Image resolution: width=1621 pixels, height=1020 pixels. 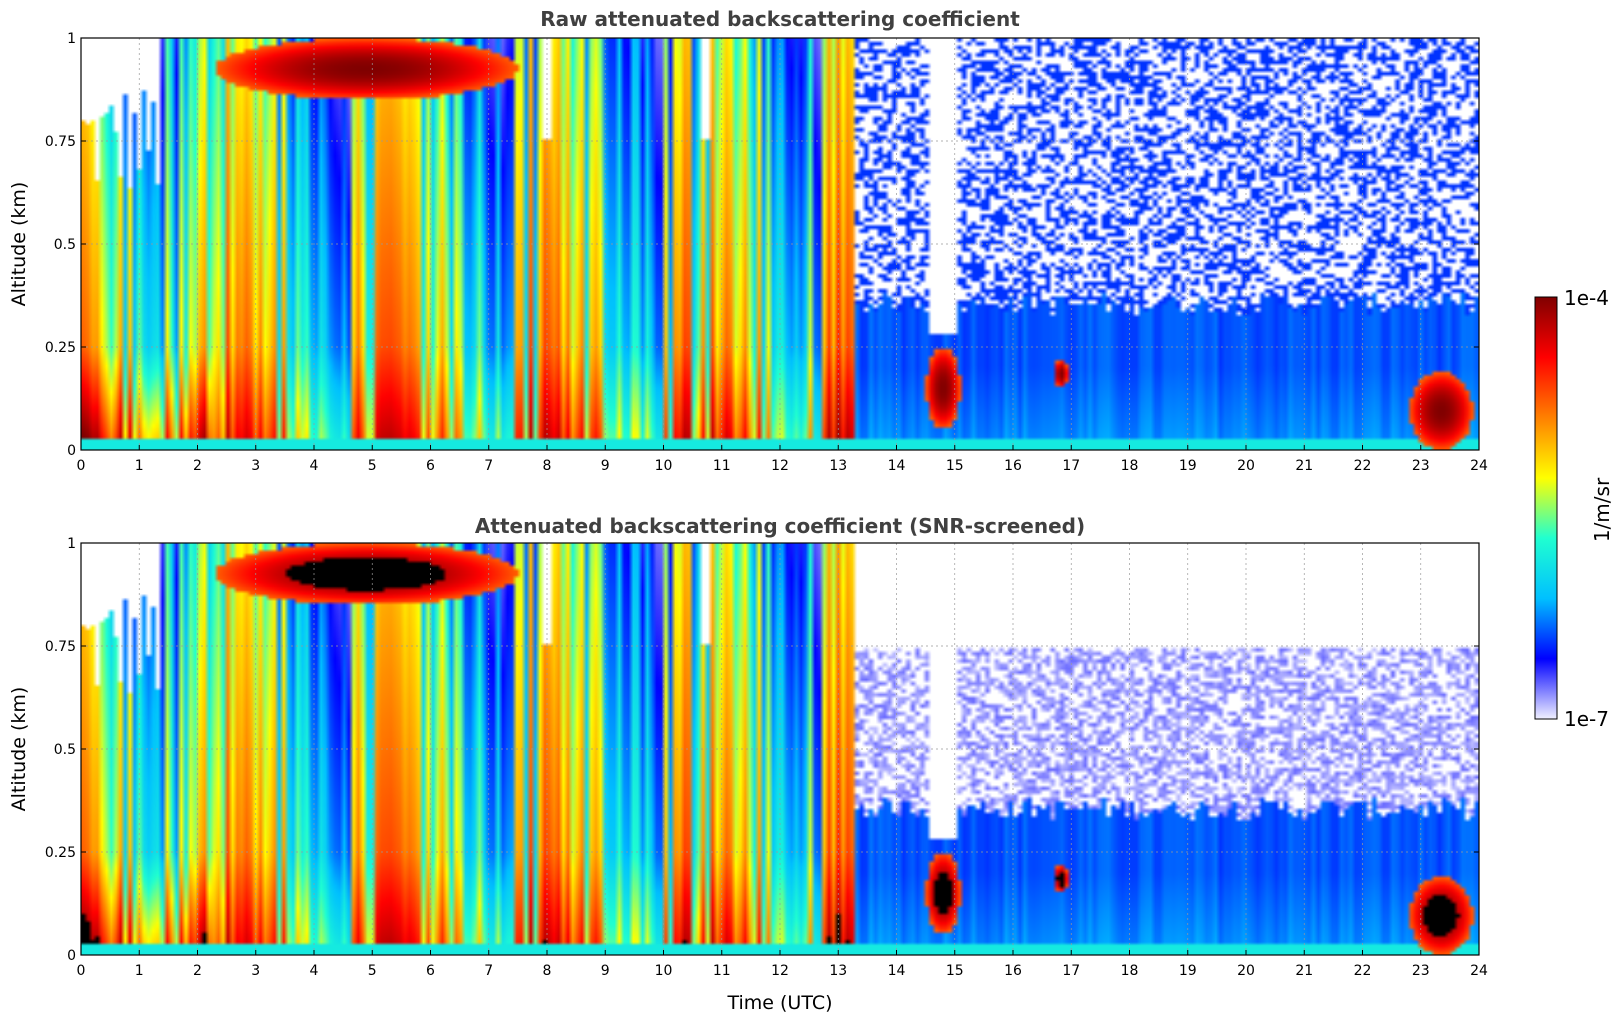 What do you see at coordinates (780, 466) in the screenshot?
I see `panel1-xtick-label: 12` at bounding box center [780, 466].